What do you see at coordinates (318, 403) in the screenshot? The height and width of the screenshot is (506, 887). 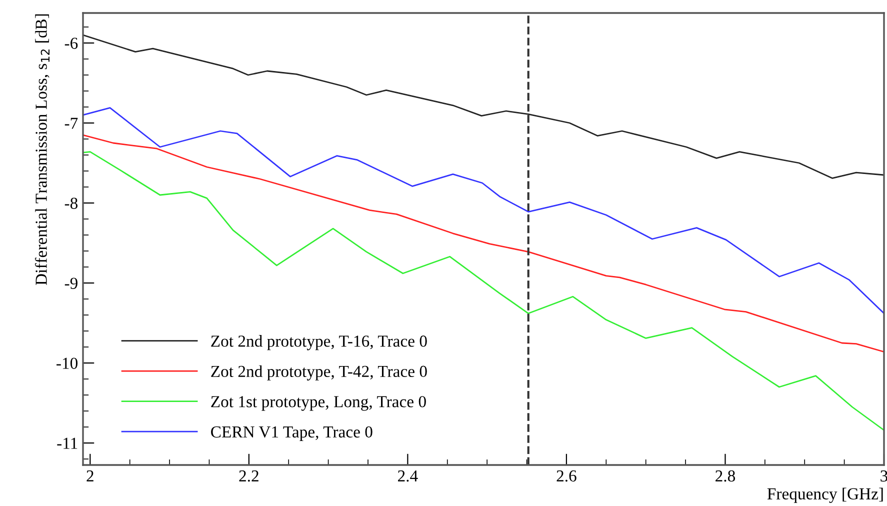 I see `legend-label: Zot 1st prototype, Long, Trace 0` at bounding box center [318, 403].